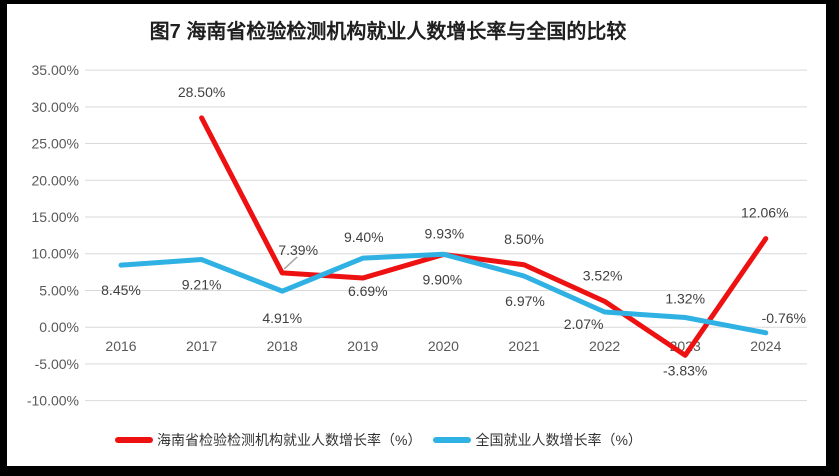 Image resolution: width=839 pixels, height=476 pixels. I want to click on chart-title: 图7 海南省检验检测机构就业人数增长率与全国的比较, so click(388, 32).